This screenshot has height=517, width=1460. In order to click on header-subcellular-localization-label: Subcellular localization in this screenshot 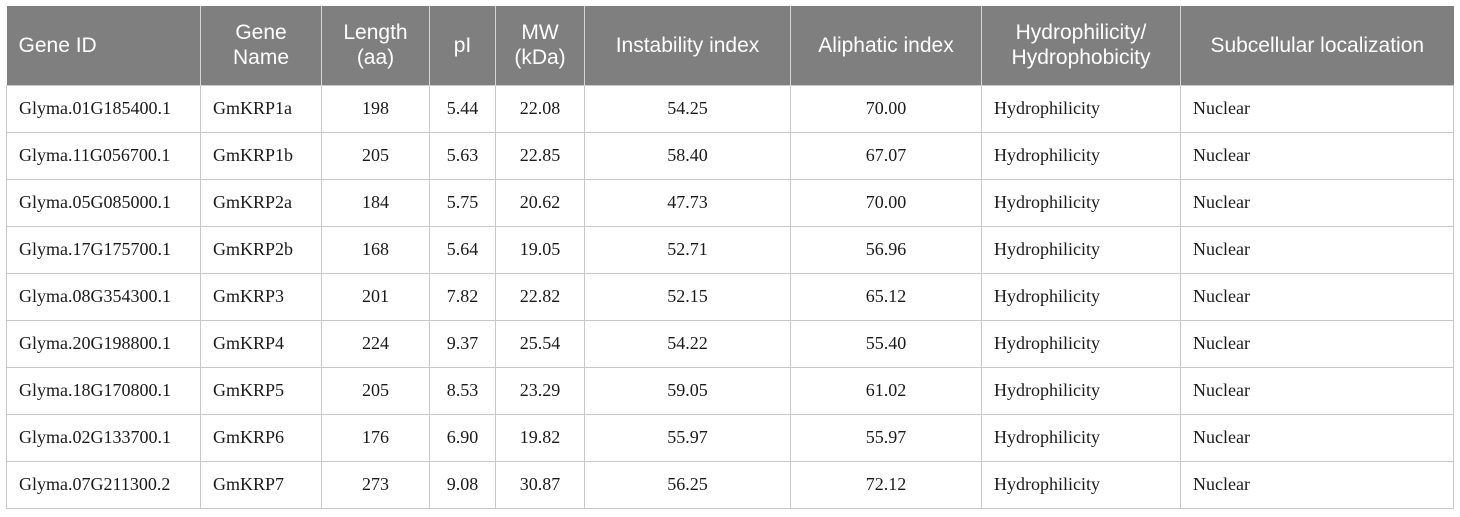, I will do `click(1317, 45)`.